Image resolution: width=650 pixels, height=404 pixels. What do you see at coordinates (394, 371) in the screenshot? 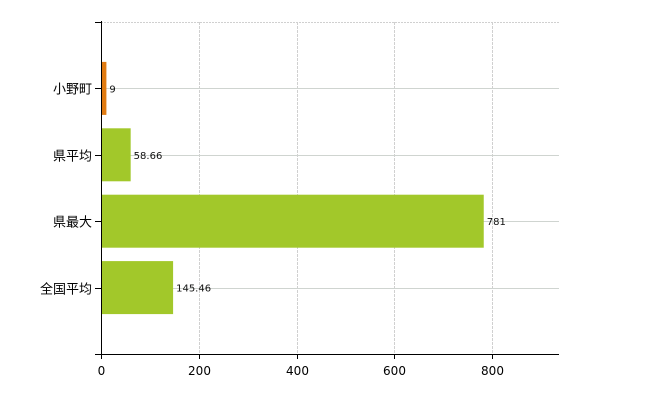
I see `x-tick-label: 600` at bounding box center [394, 371].